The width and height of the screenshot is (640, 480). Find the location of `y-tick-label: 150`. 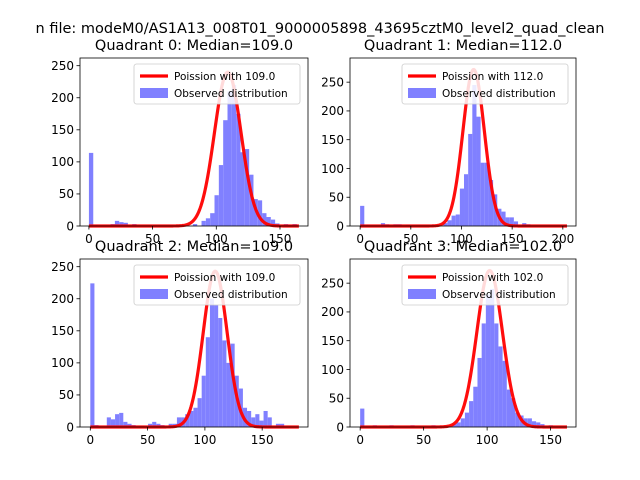

y-tick-label: 150 is located at coordinates (332, 341).